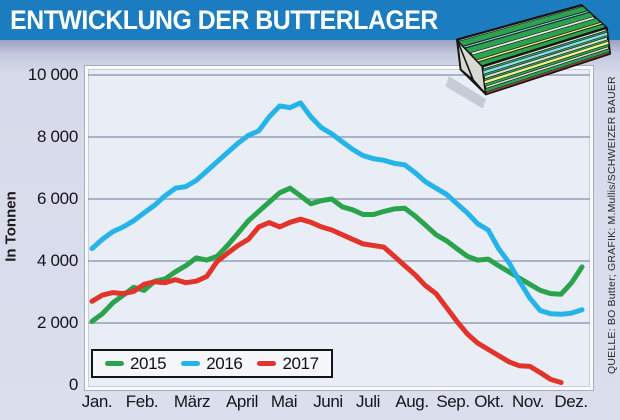  Describe the element at coordinates (148, 363) in the screenshot. I see `legend-label: 2015` at that location.